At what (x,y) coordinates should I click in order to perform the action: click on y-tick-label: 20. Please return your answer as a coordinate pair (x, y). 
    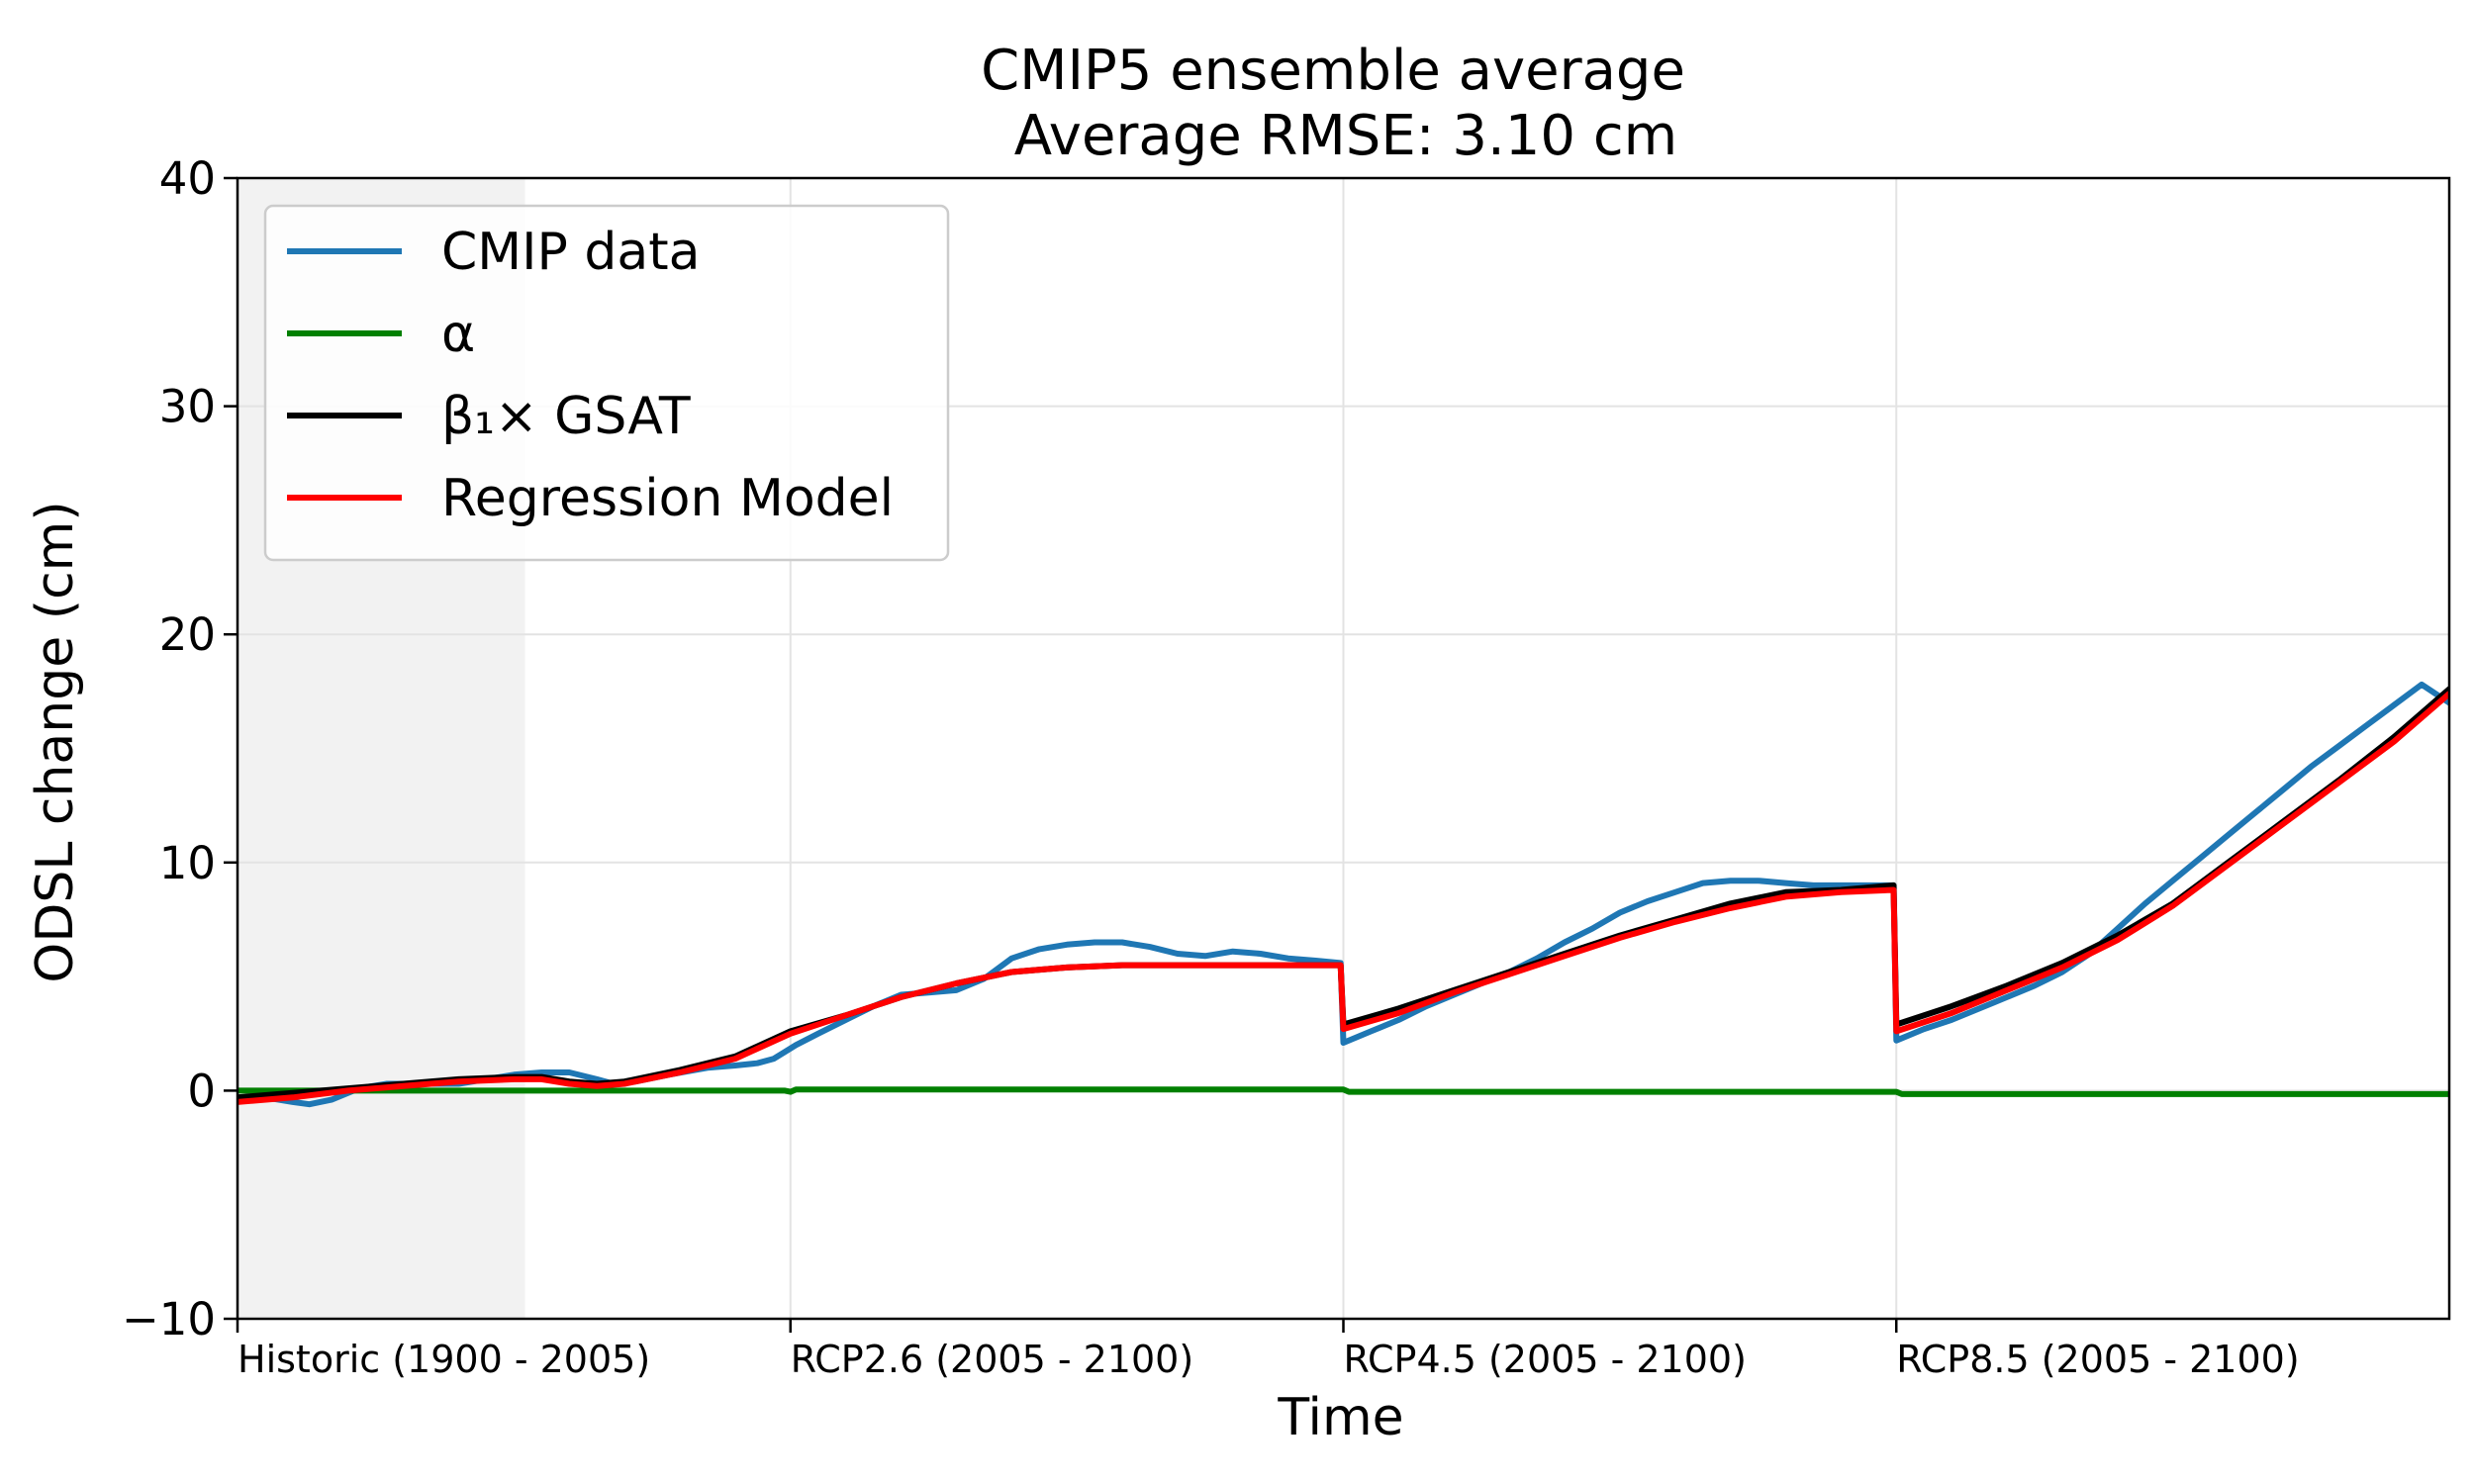
    Looking at the image, I should click on (187, 634).